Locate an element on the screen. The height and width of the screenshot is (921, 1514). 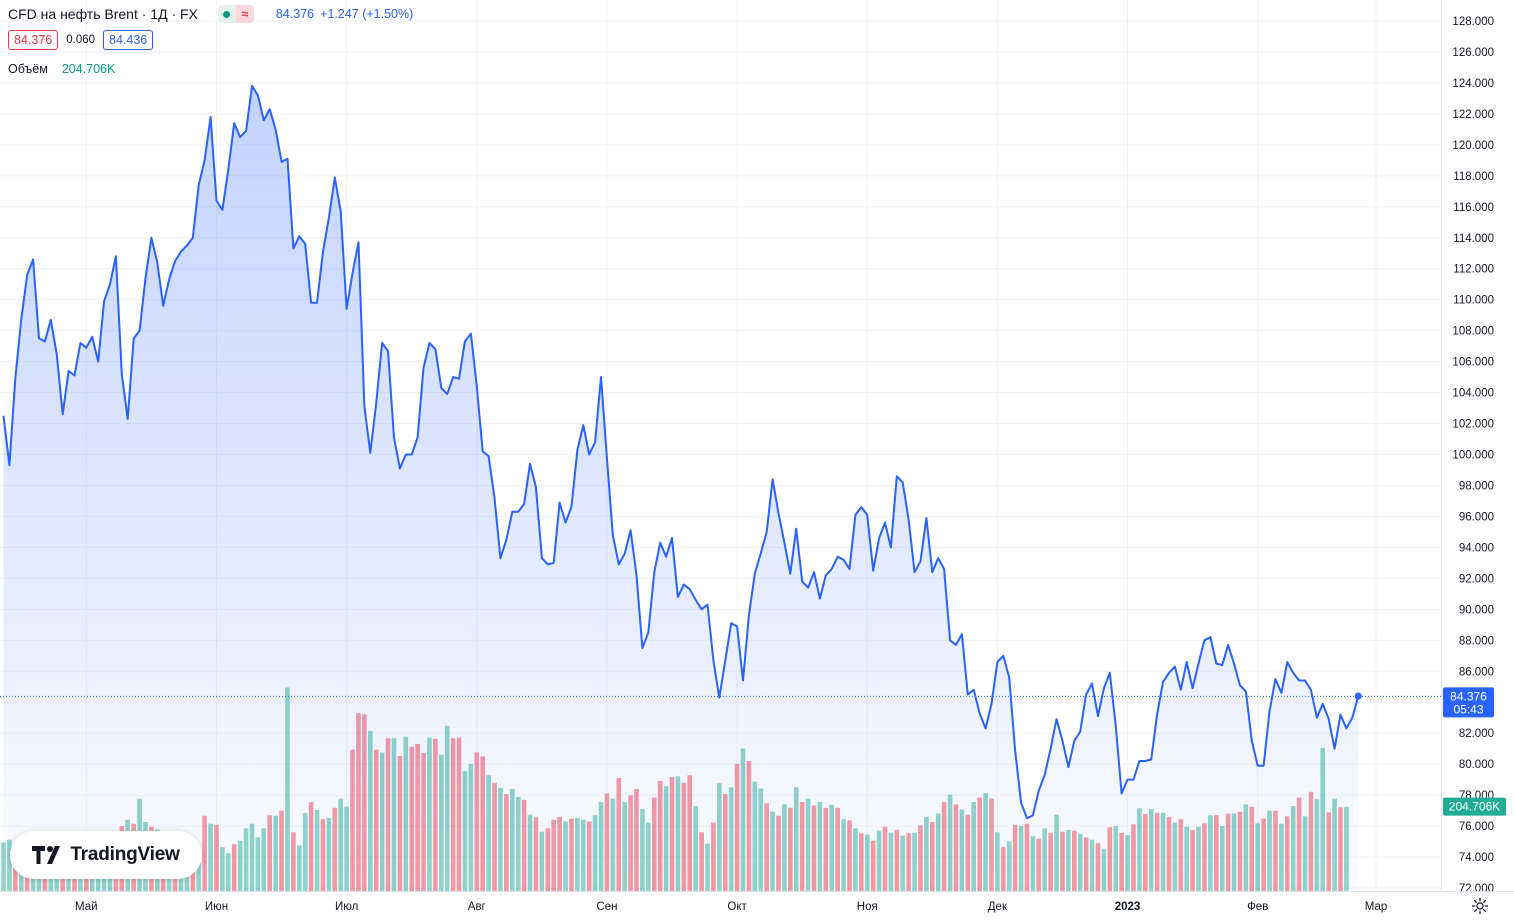
price-tick-label: 116.000 is located at coordinates (1473, 208).